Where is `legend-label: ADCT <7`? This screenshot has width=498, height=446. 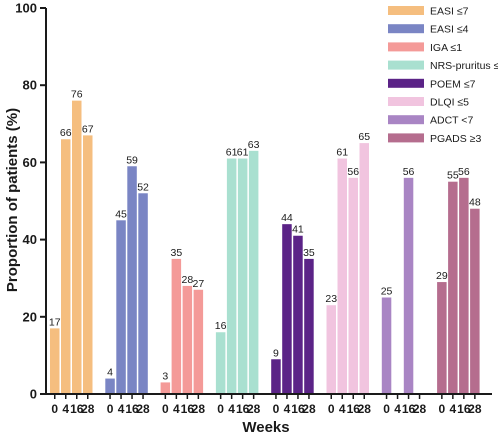 legend-label: ADCT <7 is located at coordinates (451, 121).